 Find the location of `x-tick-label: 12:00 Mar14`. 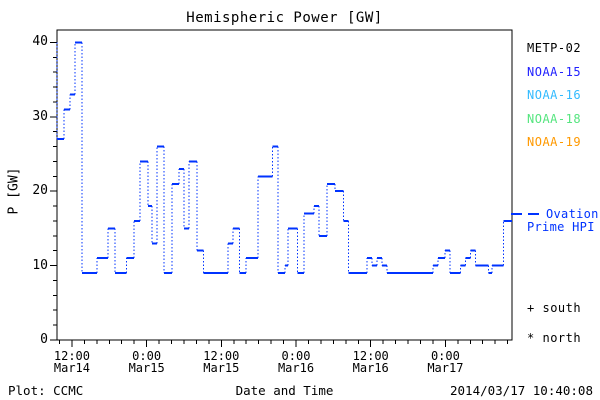

x-tick-label: 12:00 Mar14 is located at coordinates (72, 362).